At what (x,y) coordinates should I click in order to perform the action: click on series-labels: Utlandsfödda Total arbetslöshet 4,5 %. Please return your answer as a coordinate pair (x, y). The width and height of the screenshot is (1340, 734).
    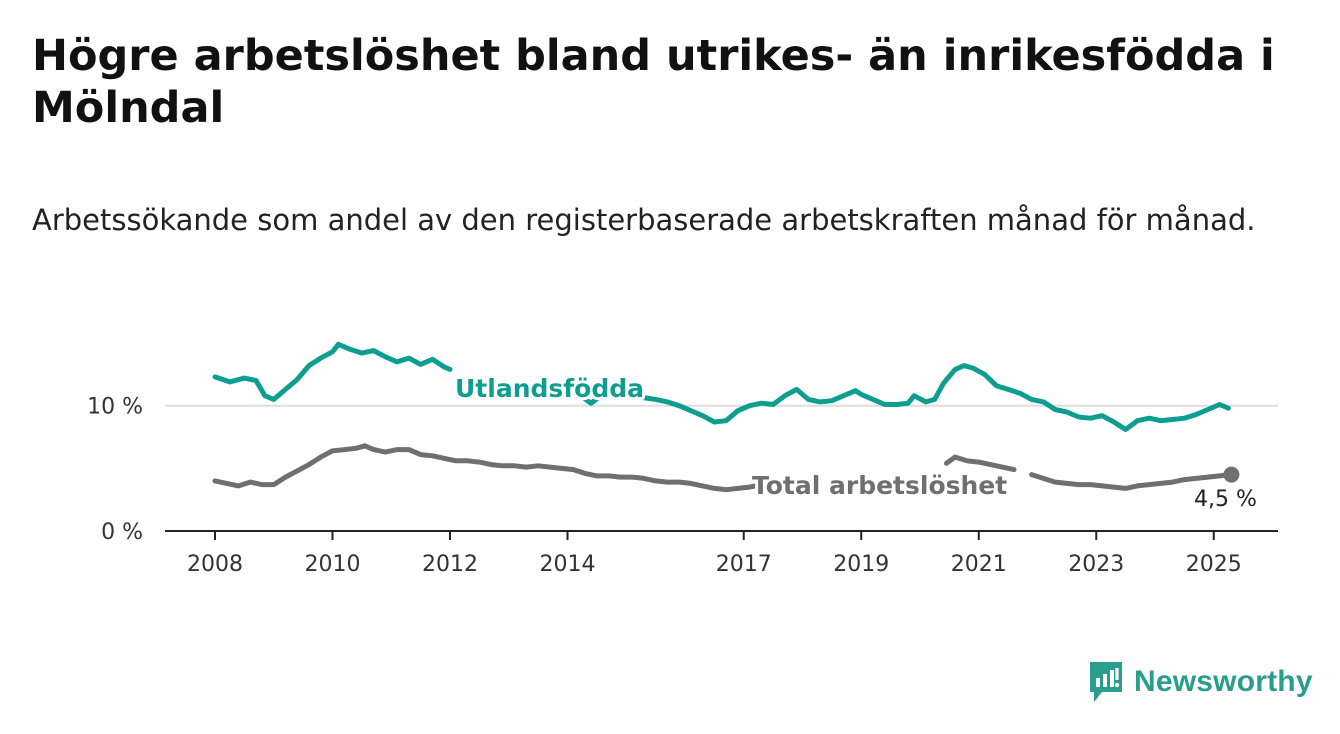
    Looking at the image, I should click on (854, 441).